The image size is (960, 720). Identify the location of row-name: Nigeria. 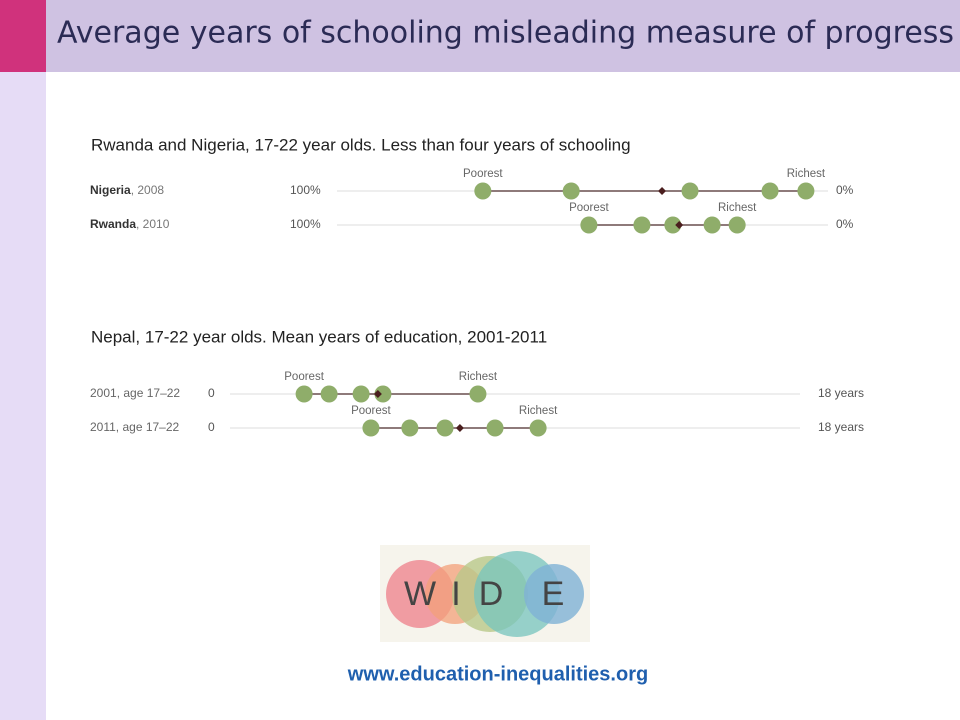
(110, 190).